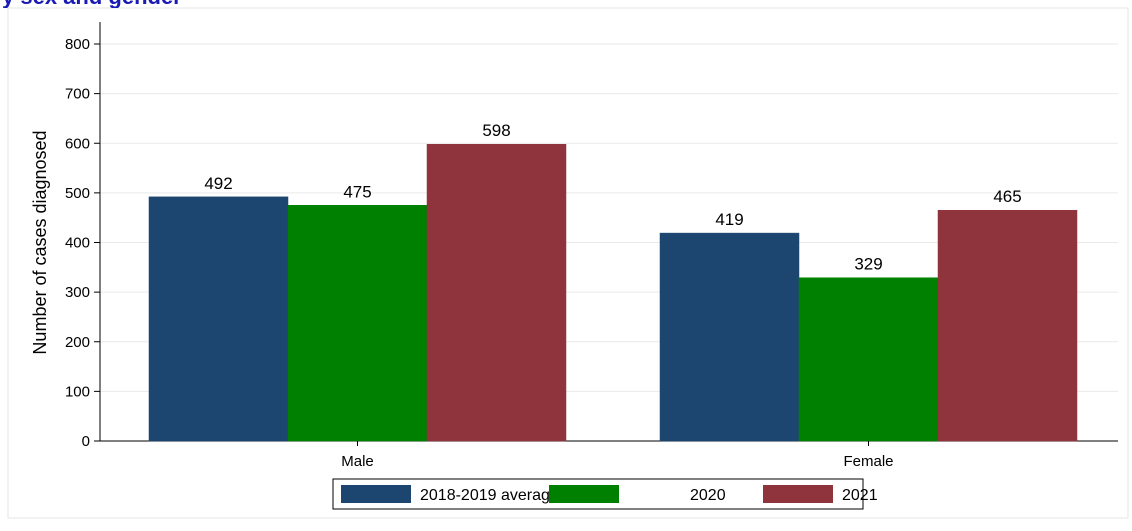 This screenshot has width=1132, height=531. Describe the element at coordinates (77, 391) in the screenshot. I see `y-tick-label: 100` at that location.